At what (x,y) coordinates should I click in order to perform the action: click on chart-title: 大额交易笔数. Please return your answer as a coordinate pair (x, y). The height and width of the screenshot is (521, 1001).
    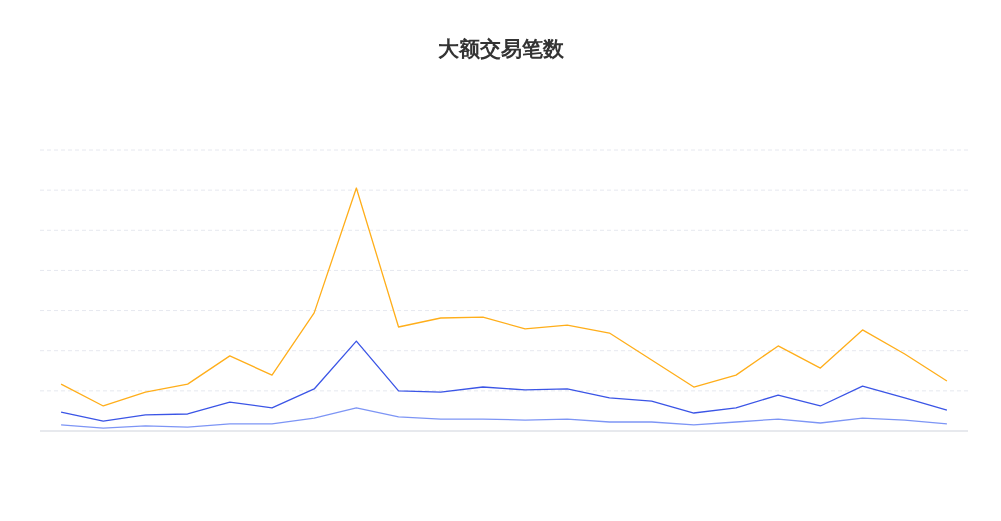
    Looking at the image, I should click on (501, 49).